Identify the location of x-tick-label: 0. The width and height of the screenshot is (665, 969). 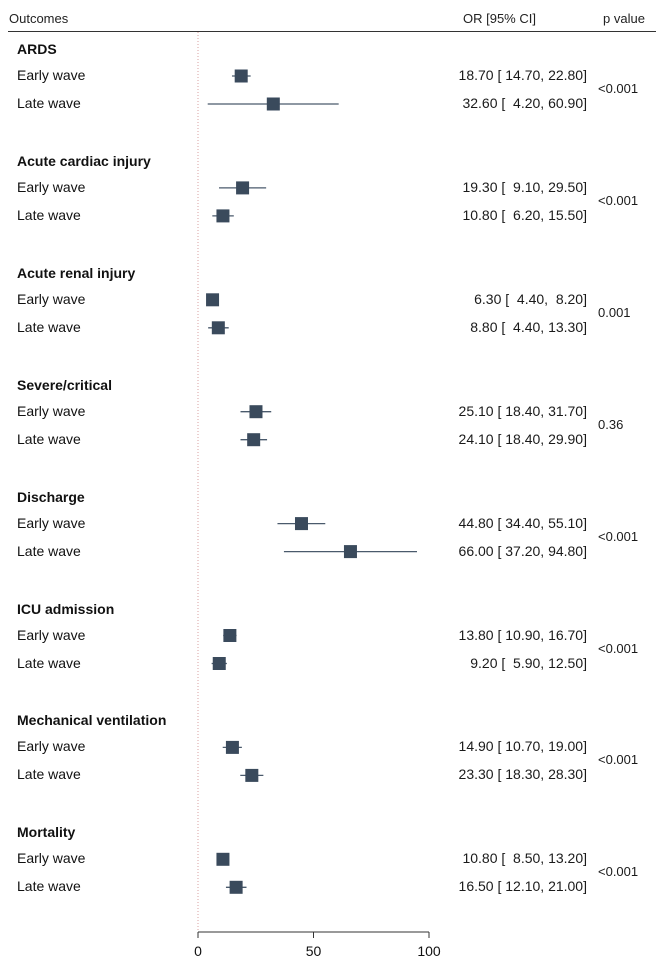
(198, 951).